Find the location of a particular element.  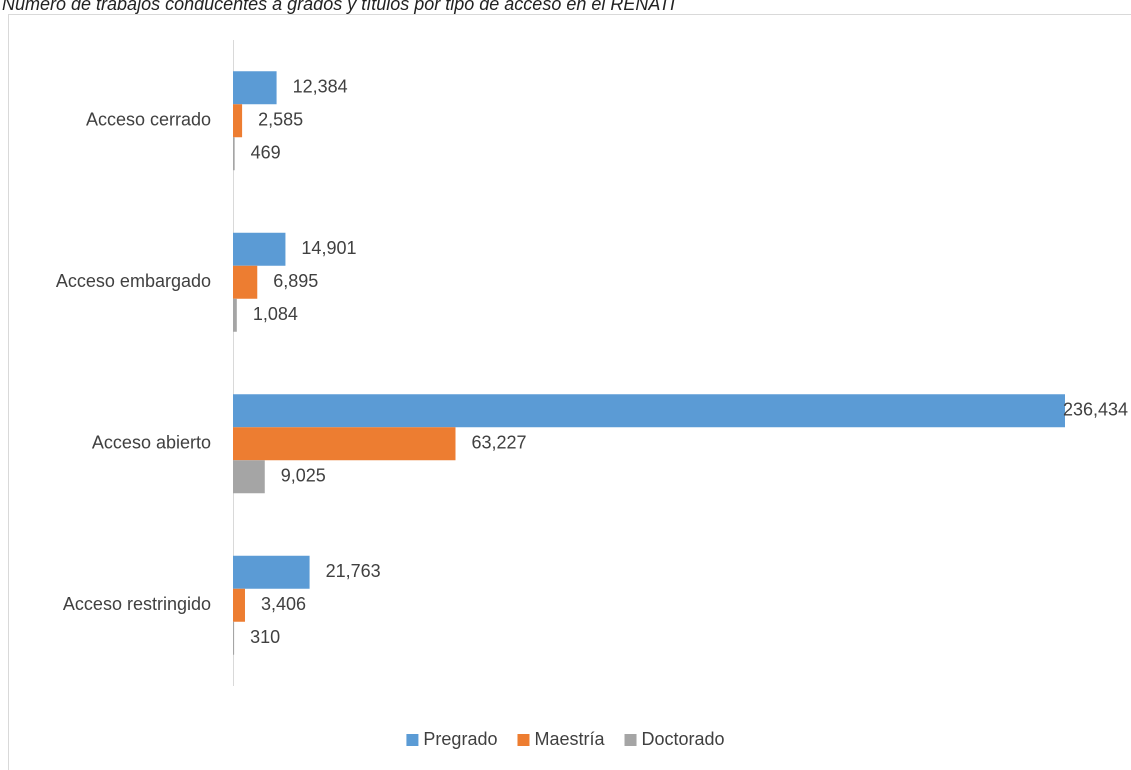

legend-label: Doctorado is located at coordinates (683, 739).